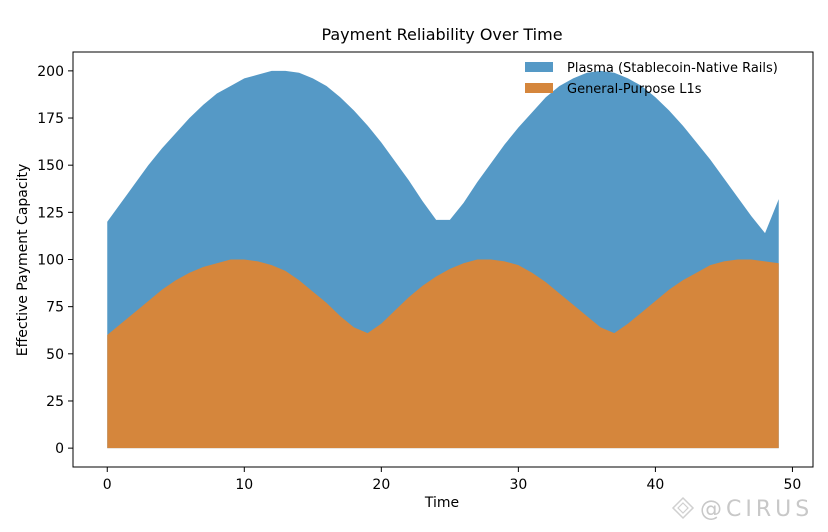 The height and width of the screenshot is (532, 828). I want to click on y-tick-label: 25, so click(55, 402).